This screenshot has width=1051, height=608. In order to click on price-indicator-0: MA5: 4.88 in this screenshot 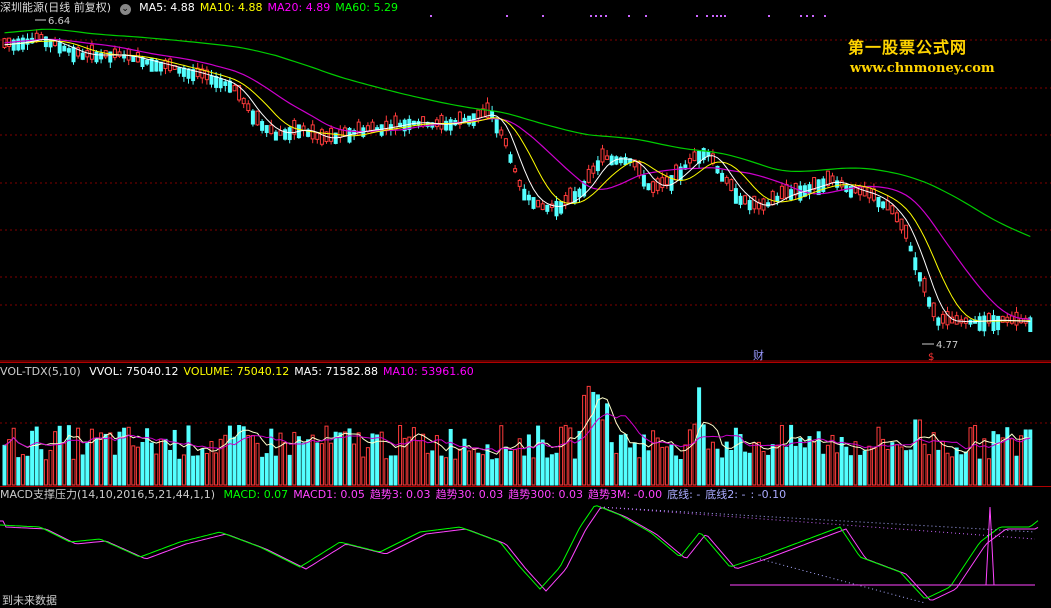, I will do `click(167, 7)`.